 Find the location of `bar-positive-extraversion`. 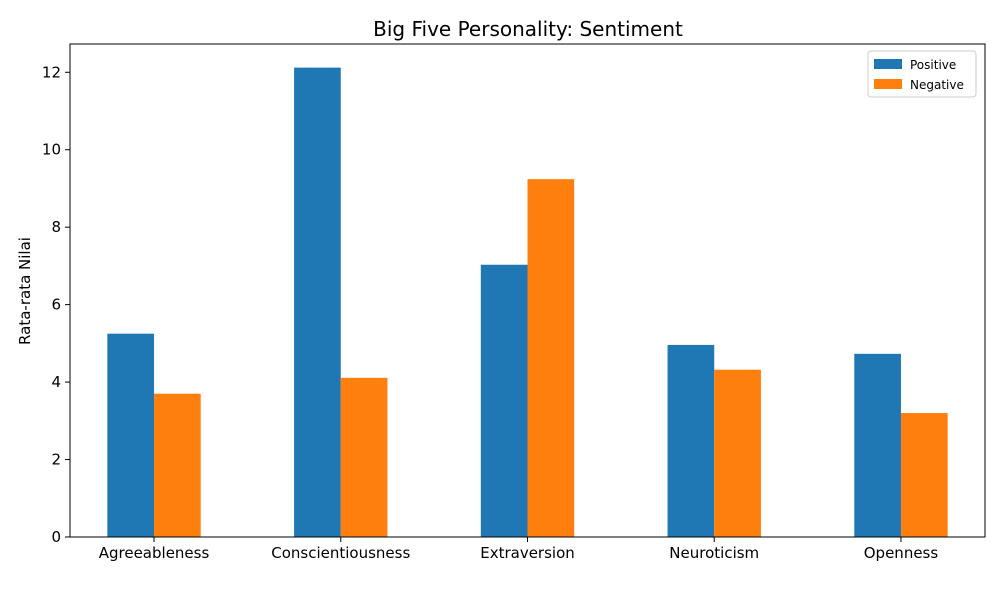

bar-positive-extraversion is located at coordinates (504, 400).